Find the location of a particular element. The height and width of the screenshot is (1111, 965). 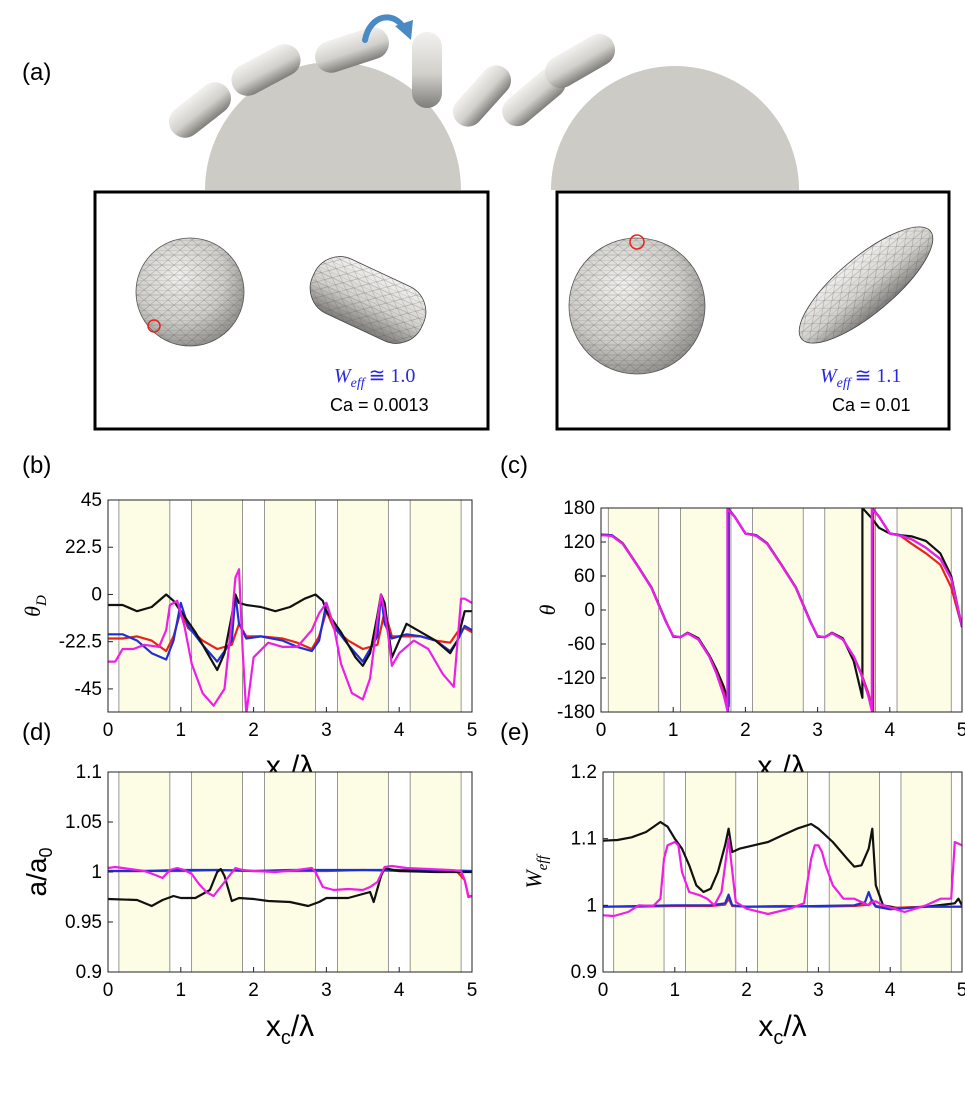

y-tick-label: 1.05 is located at coordinates (83, 822).